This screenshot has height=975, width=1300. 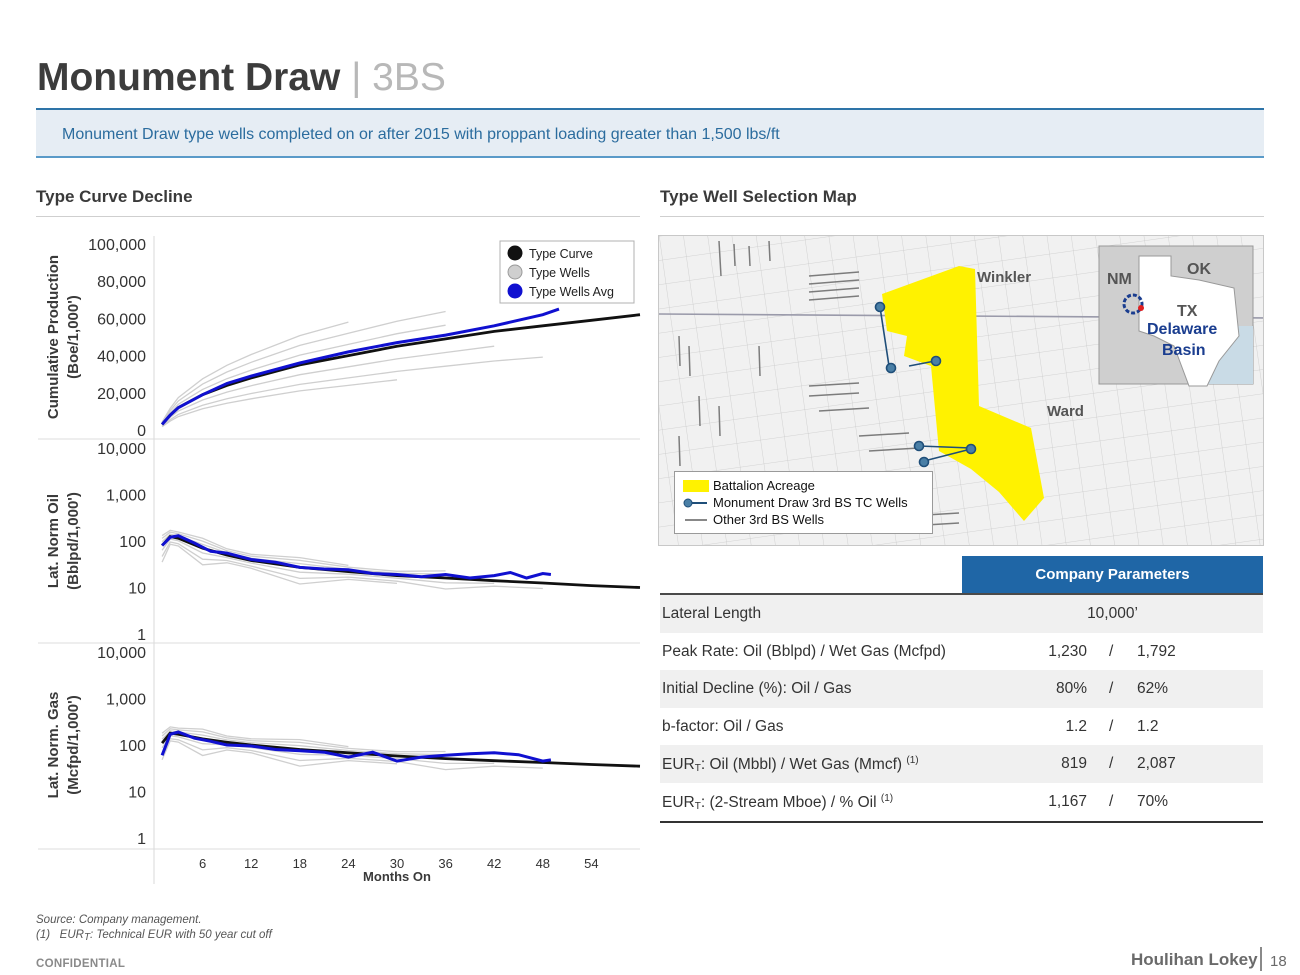 What do you see at coordinates (764, 485) in the screenshot?
I see `legend-acreage-label: Battalion Acreage` at bounding box center [764, 485].